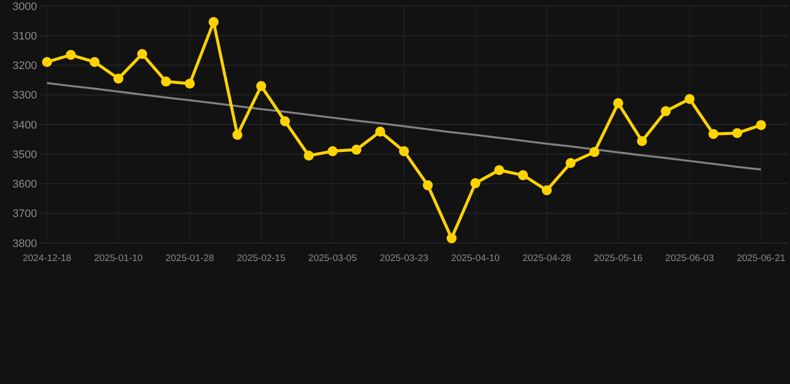 The width and height of the screenshot is (790, 384). What do you see at coordinates (332, 258) in the screenshot?
I see `x-tick-label: 2025-03-05` at bounding box center [332, 258].